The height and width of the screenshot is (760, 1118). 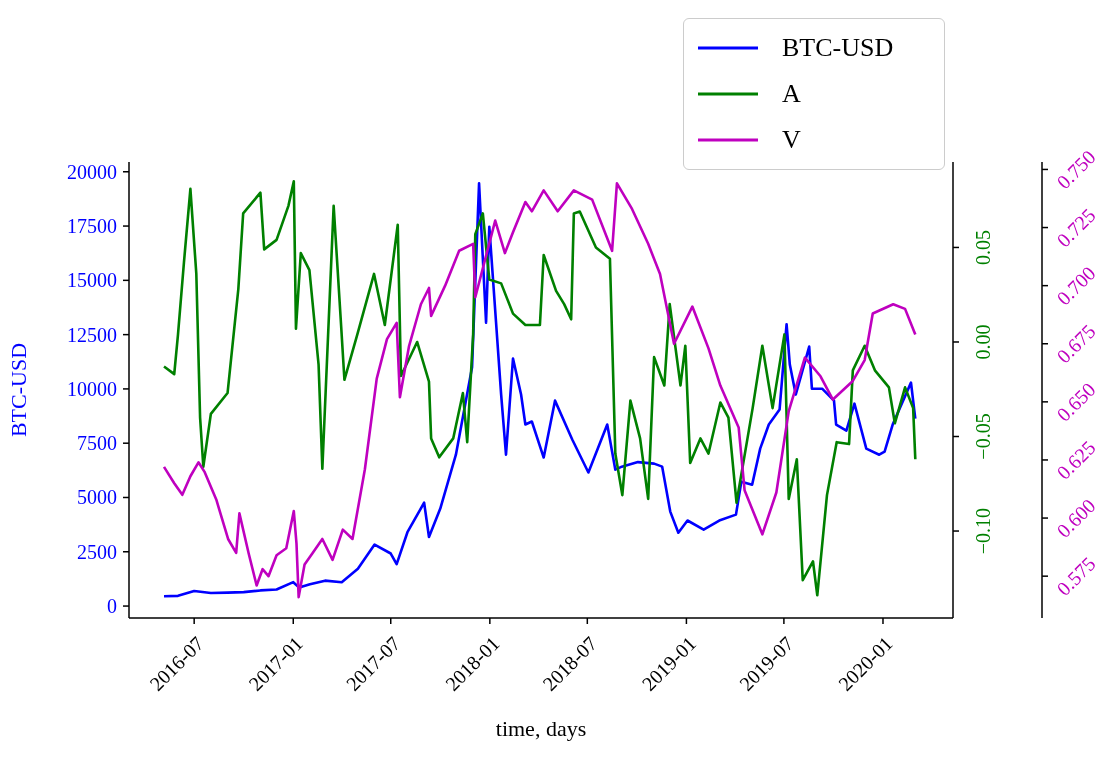 What do you see at coordinates (18, 390) in the screenshot?
I see `y-axis-title: BTC-USD` at bounding box center [18, 390].